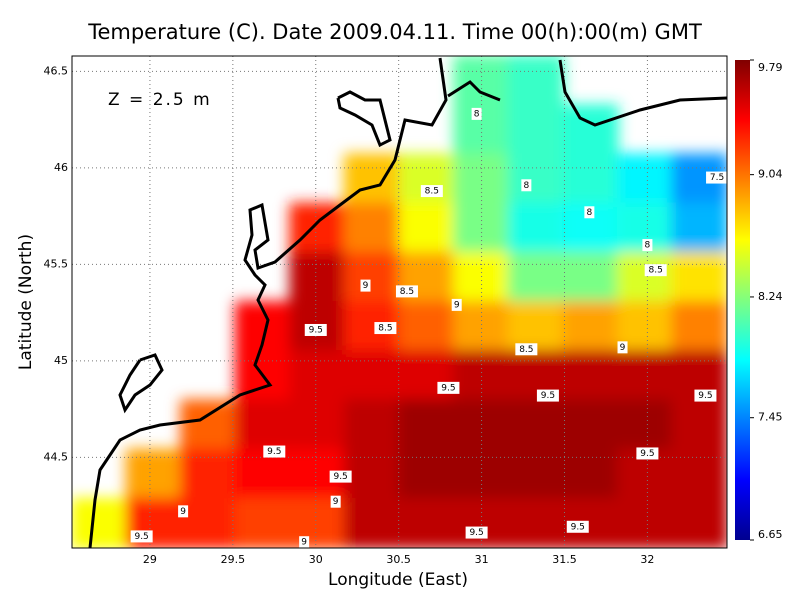 The image size is (800, 604). I want to click on x-axis-label: Longitude (East), so click(398, 580).